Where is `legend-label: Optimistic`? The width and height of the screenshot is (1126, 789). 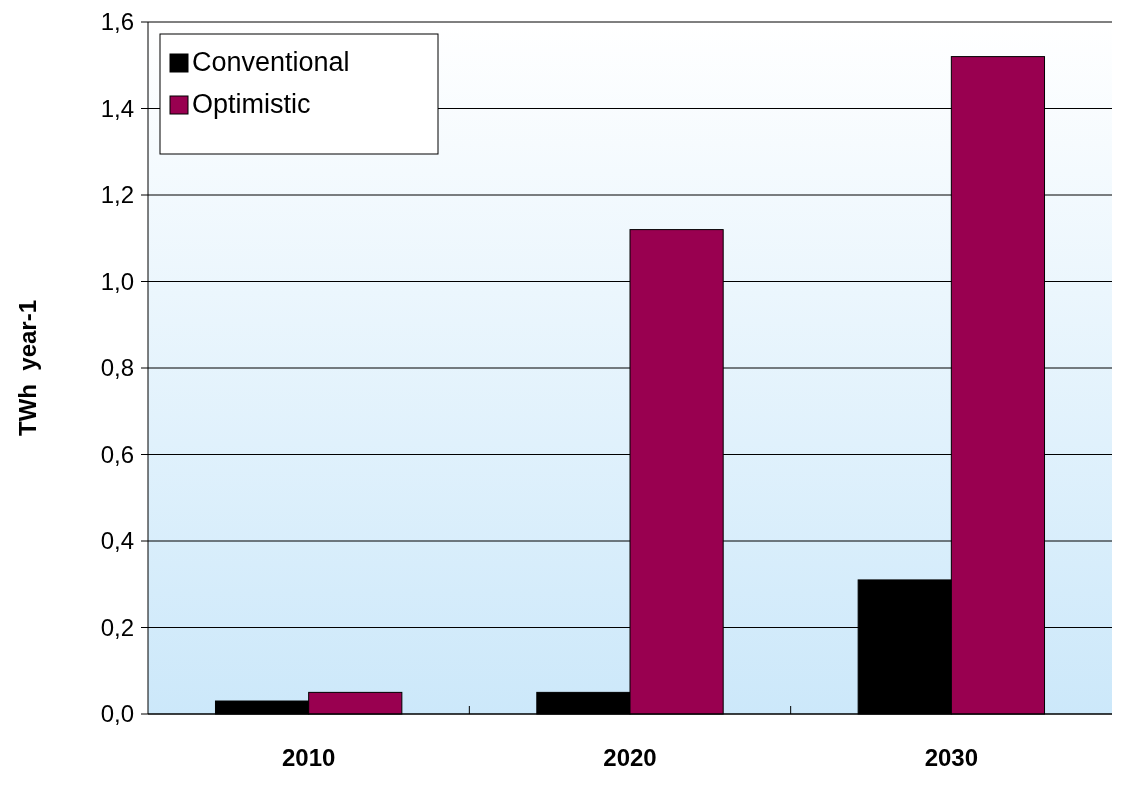
legend-label: Optimistic is located at coordinates (251, 104).